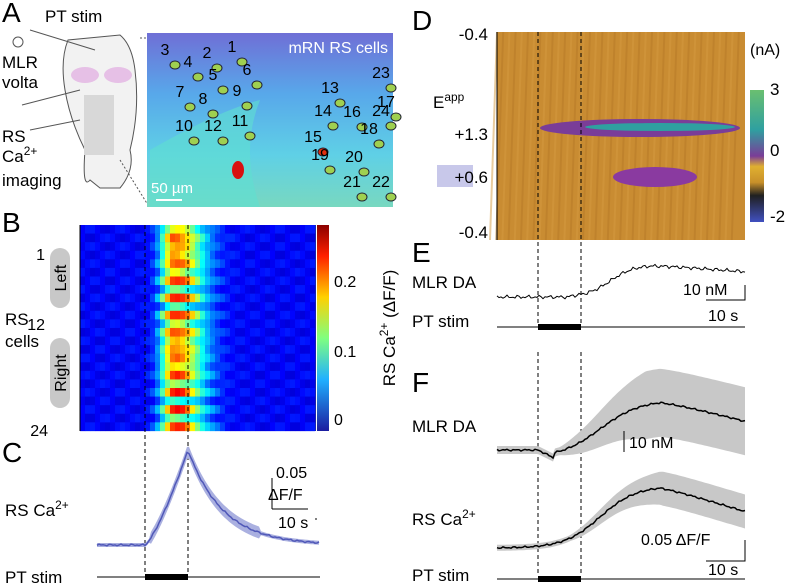  Describe the element at coordinates (705, 290) in the screenshot. I see `label: 10 nM` at that location.